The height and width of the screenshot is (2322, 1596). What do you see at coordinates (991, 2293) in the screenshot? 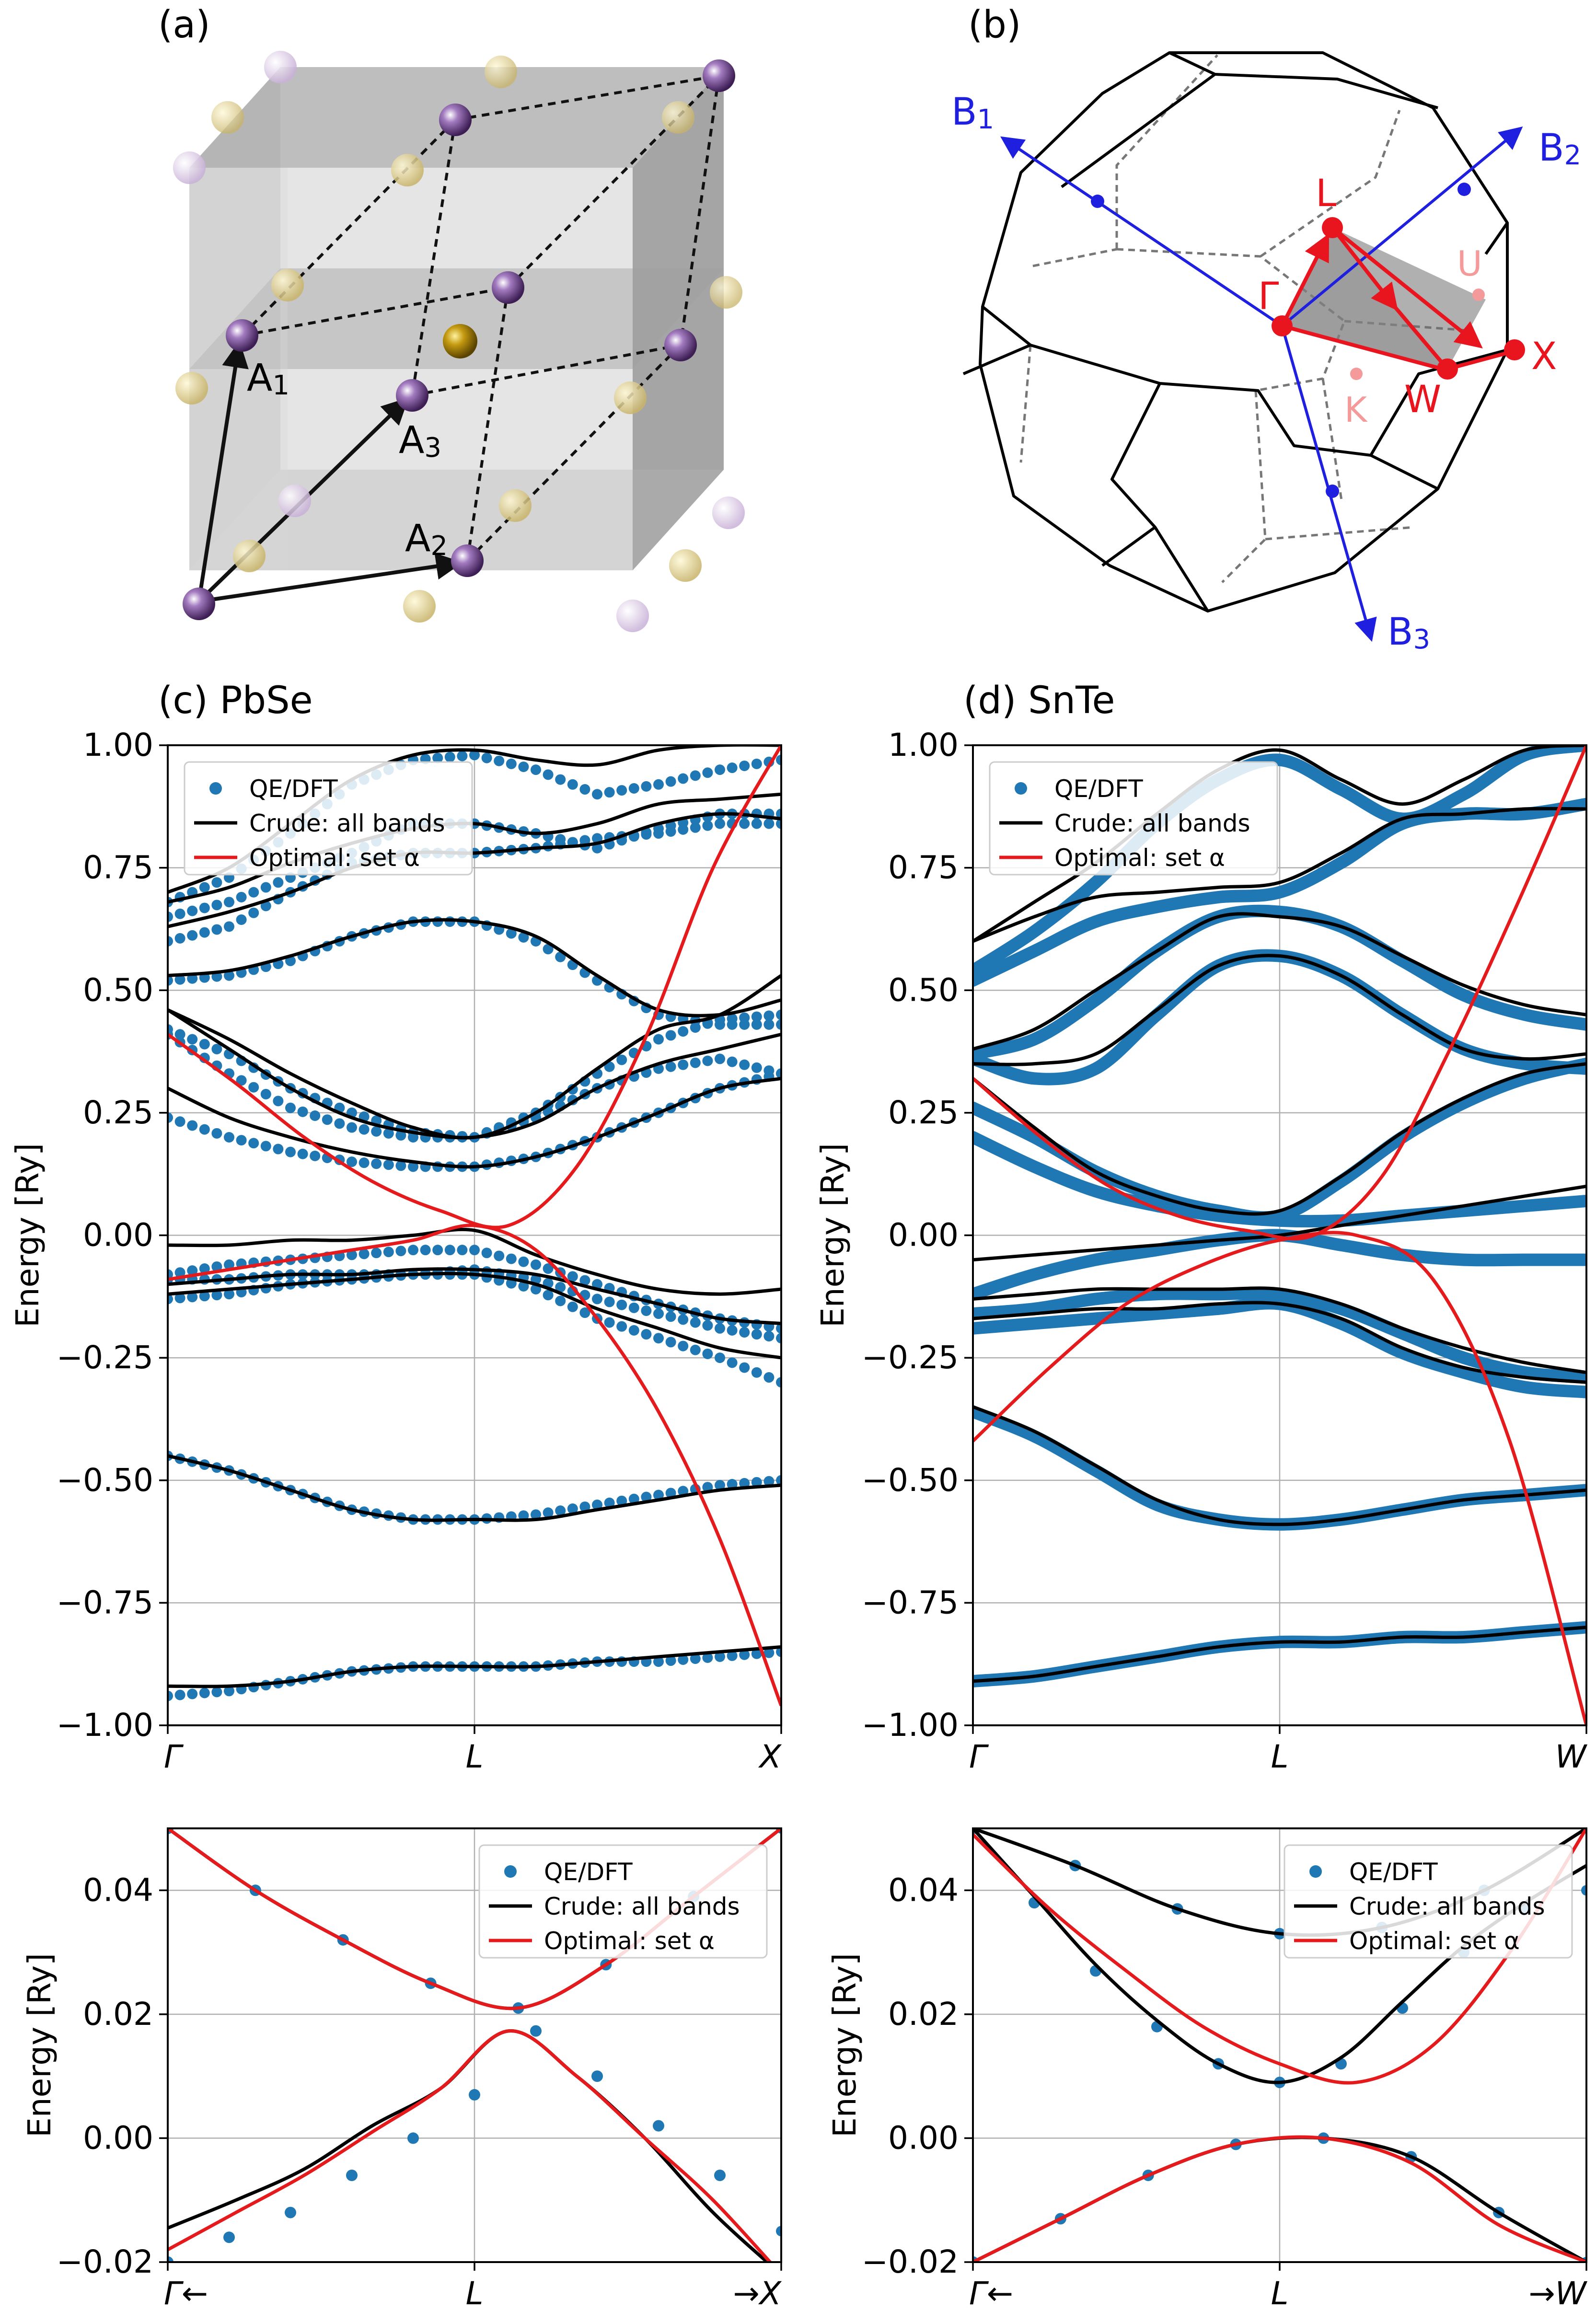
I see `x-tick-label: Γ←` at bounding box center [991, 2293].